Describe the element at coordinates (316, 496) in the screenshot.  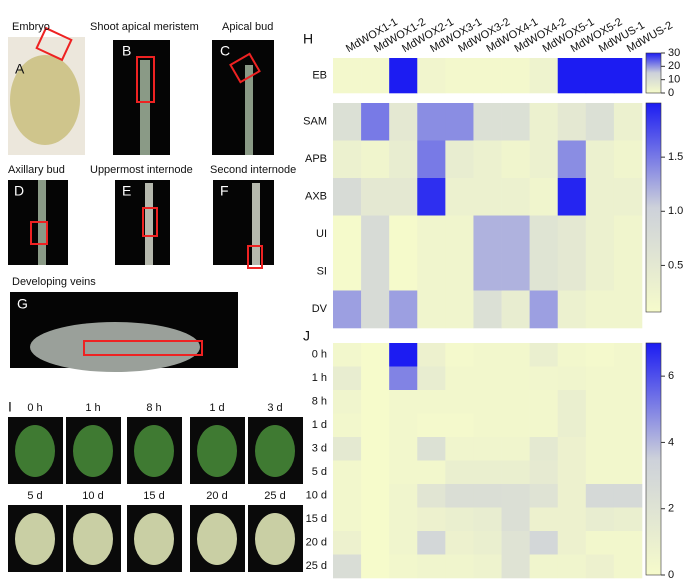
I see `row-label: 10 d` at that location.